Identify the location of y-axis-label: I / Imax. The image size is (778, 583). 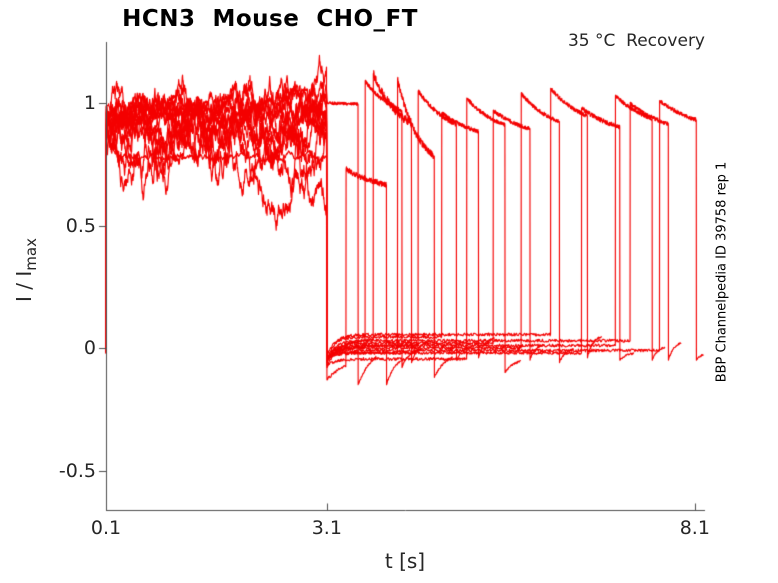
(26, 270).